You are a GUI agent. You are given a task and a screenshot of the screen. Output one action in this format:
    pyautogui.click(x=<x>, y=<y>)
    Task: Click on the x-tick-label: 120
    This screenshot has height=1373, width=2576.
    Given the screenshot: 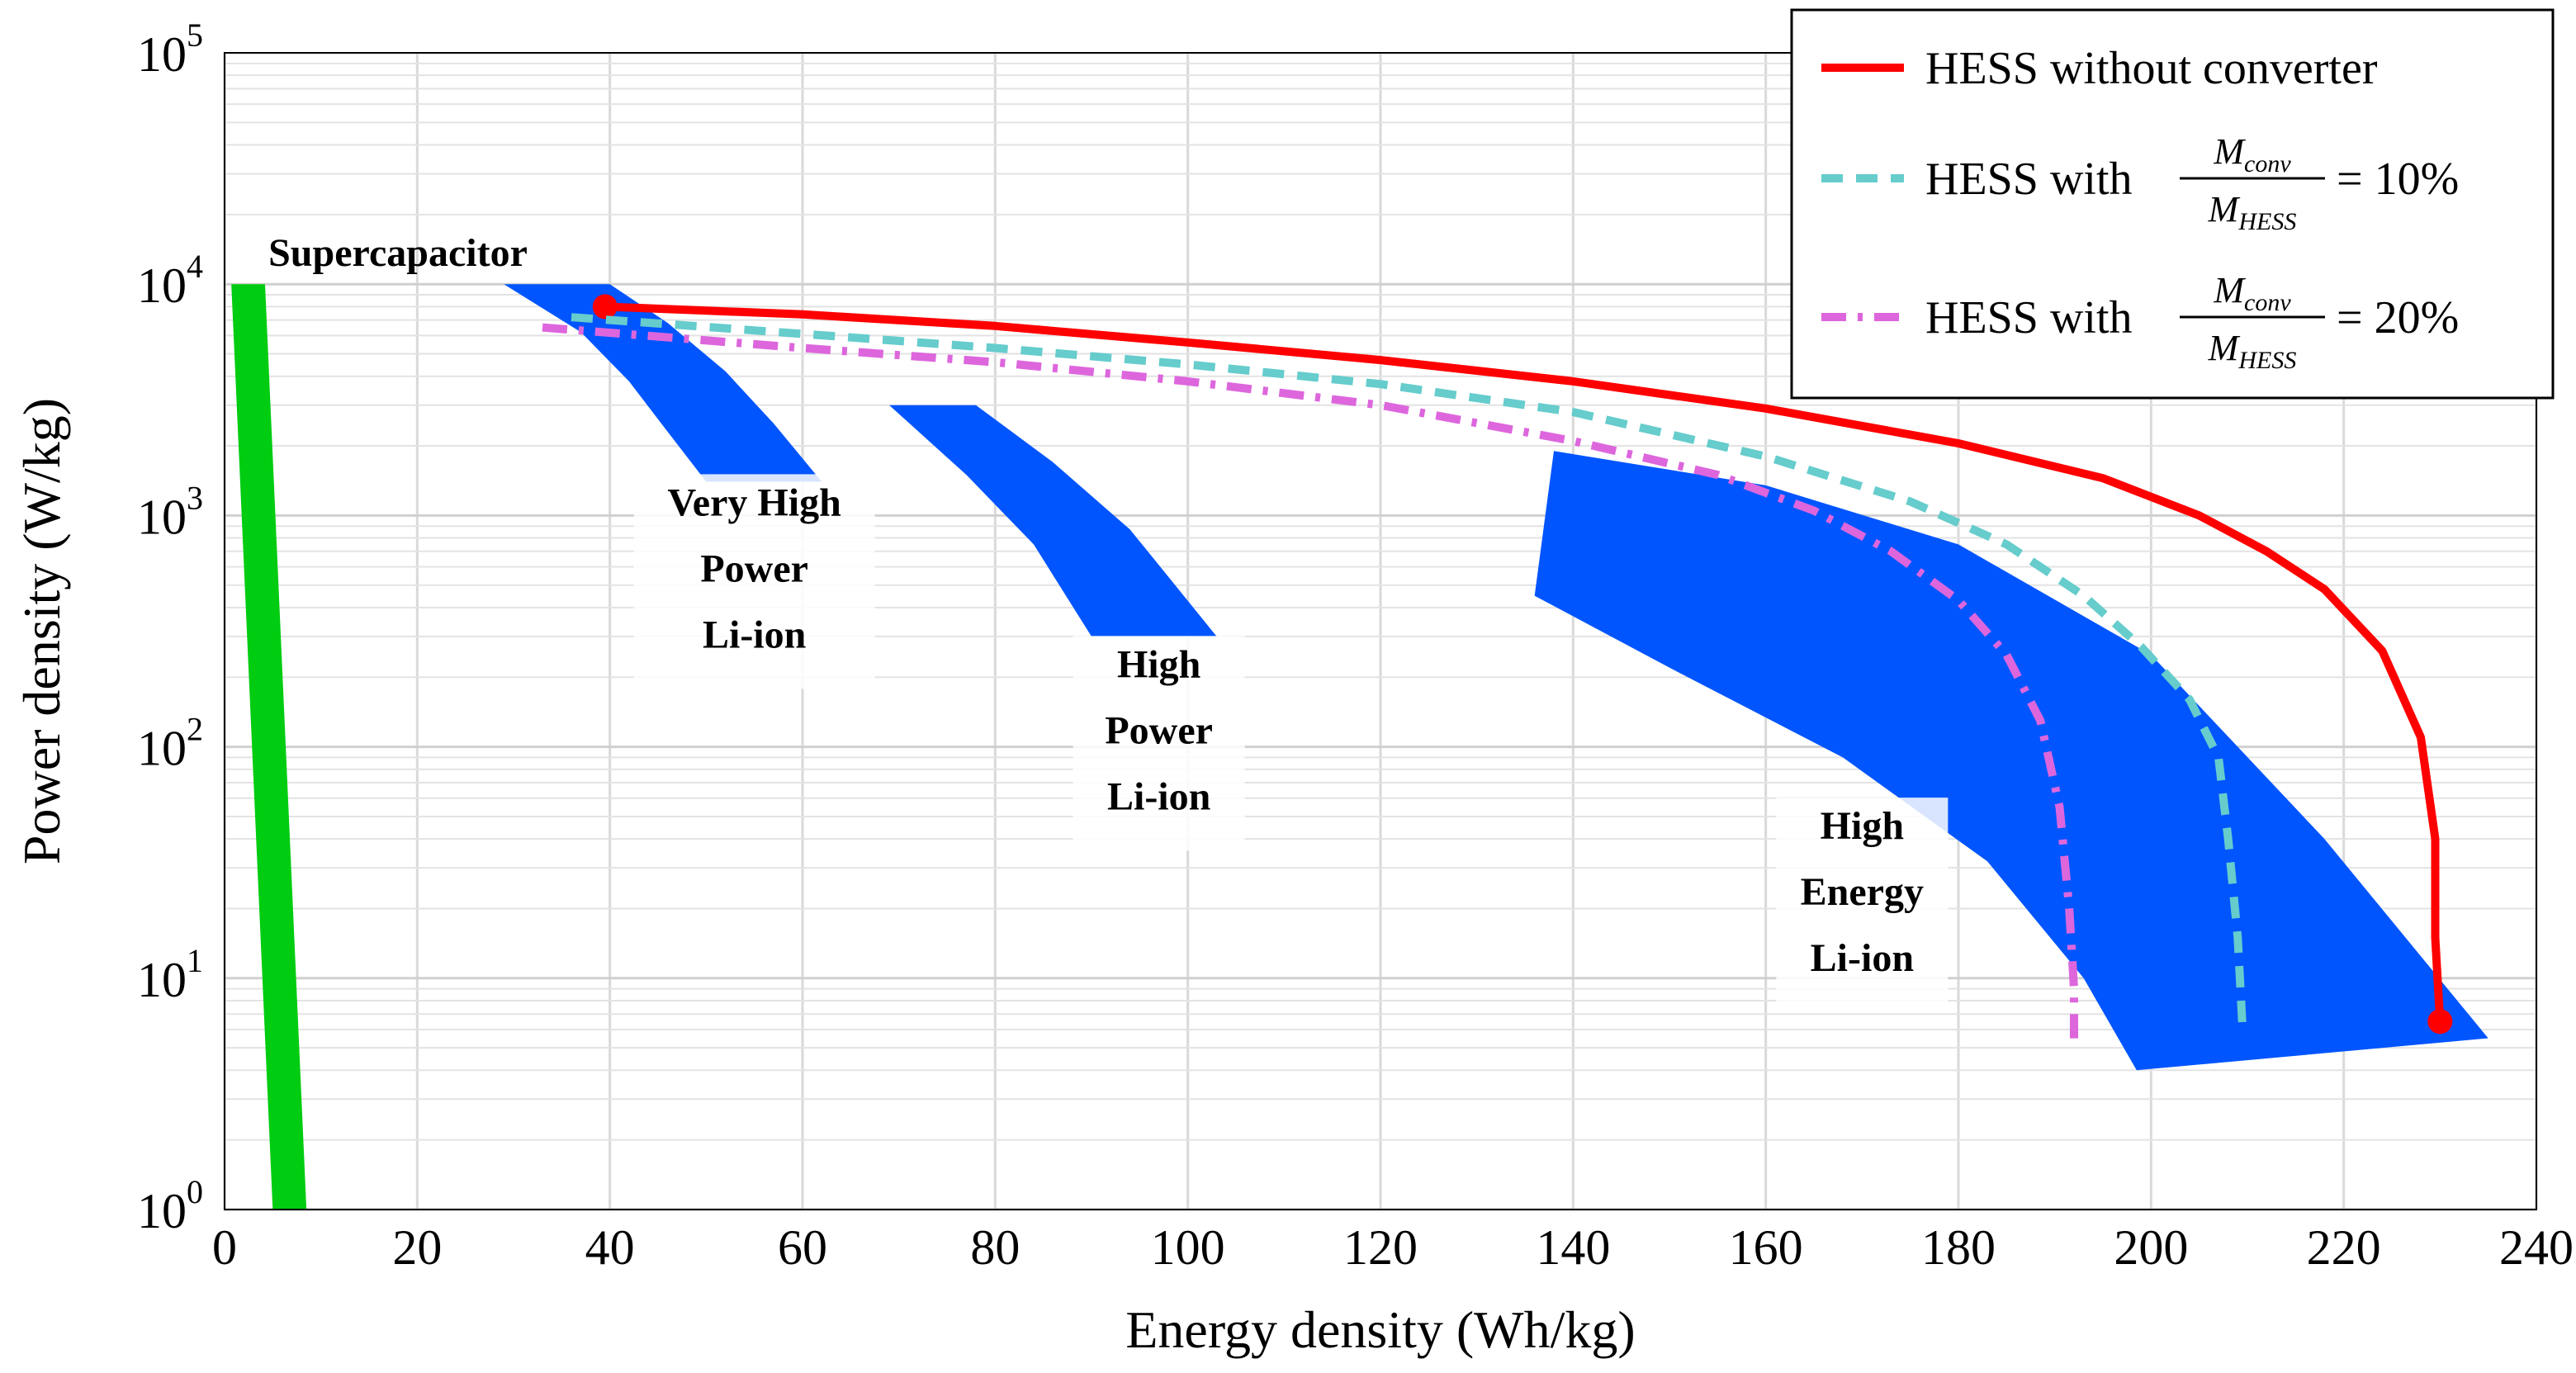 What is the action you would take?
    pyautogui.click(x=1380, y=1247)
    